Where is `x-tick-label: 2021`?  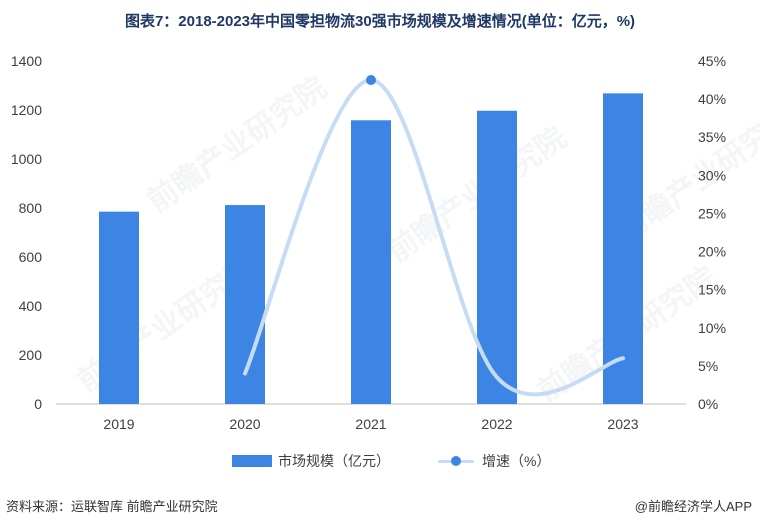
x-tick-label: 2021 is located at coordinates (370, 424).